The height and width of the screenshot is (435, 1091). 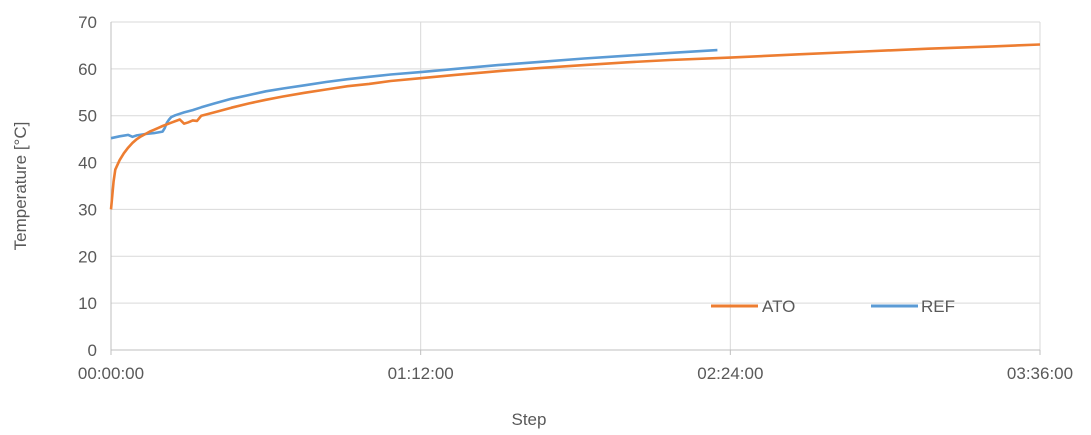 What do you see at coordinates (87, 209) in the screenshot?
I see `y-tick-label: 30` at bounding box center [87, 209].